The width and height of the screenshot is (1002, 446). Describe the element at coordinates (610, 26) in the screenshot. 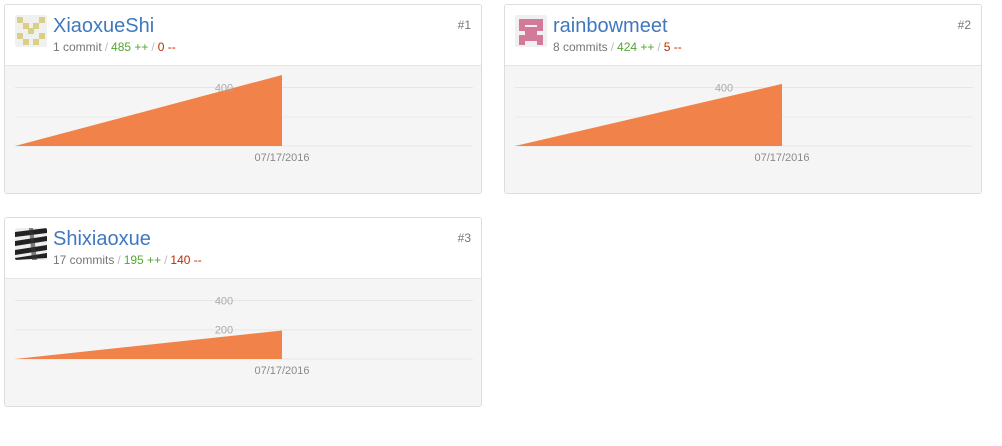

I see `contributor-username-link: rainbowmeet` at that location.